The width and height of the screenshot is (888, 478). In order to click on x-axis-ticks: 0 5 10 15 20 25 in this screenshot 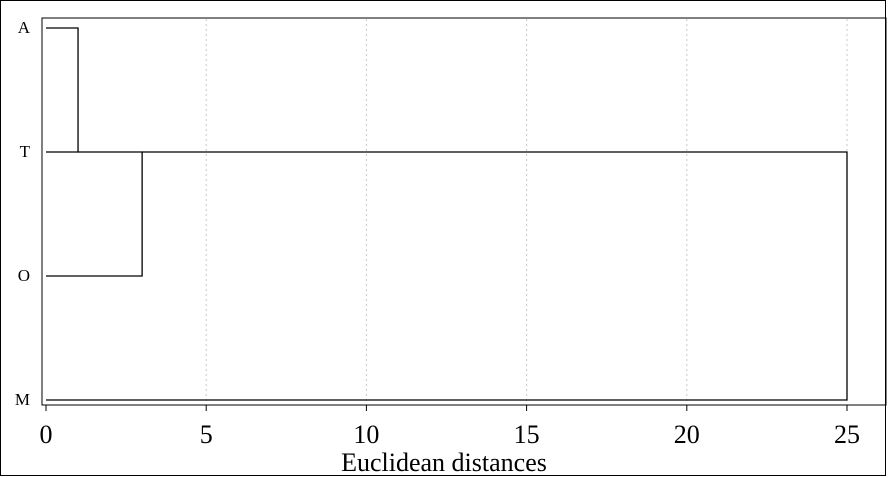, I will do `click(450, 427)`.